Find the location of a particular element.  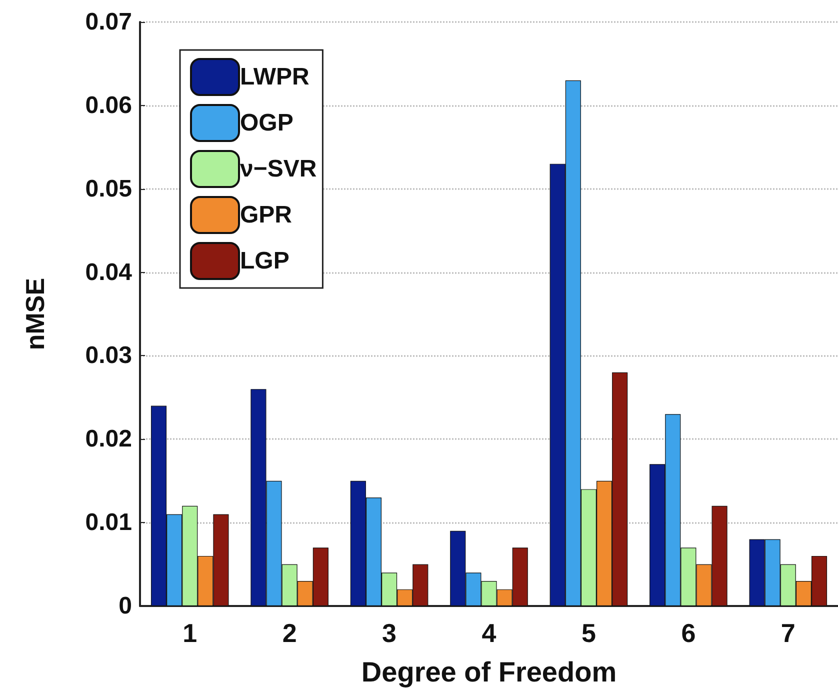

x-tick-label: 7 is located at coordinates (788, 633).